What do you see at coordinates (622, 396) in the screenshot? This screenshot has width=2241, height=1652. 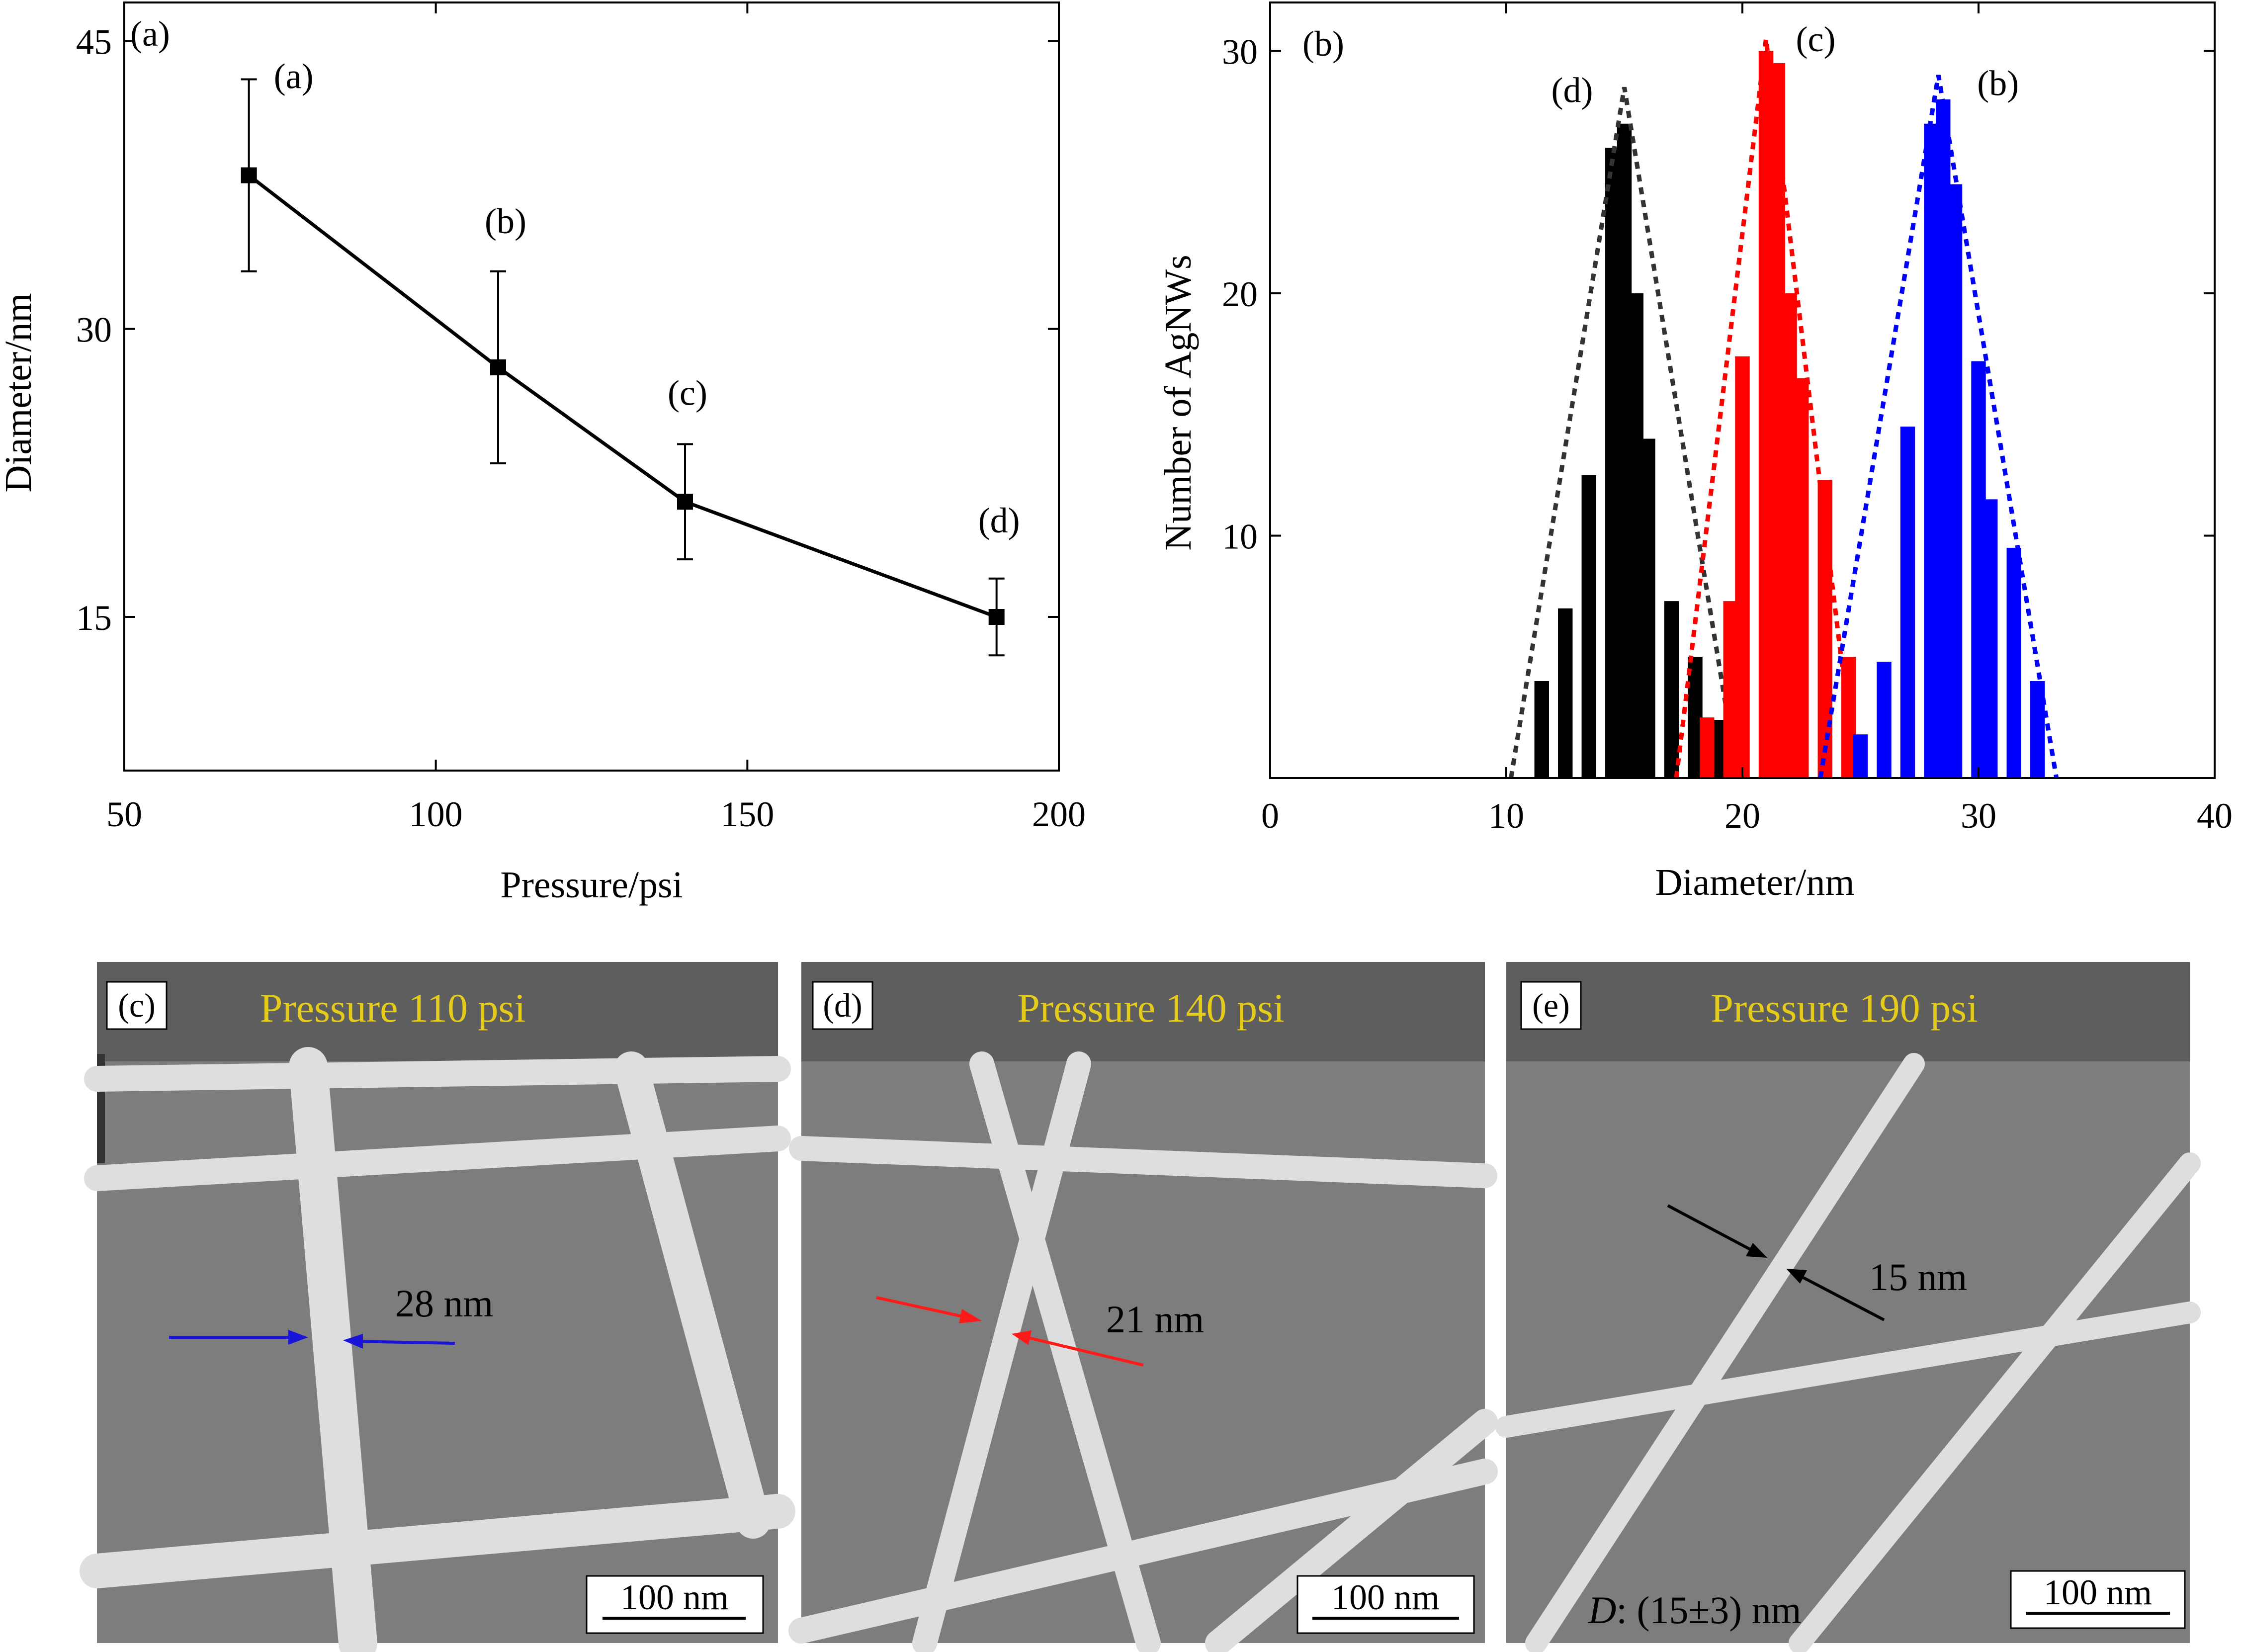 I see `data-line-a` at bounding box center [622, 396].